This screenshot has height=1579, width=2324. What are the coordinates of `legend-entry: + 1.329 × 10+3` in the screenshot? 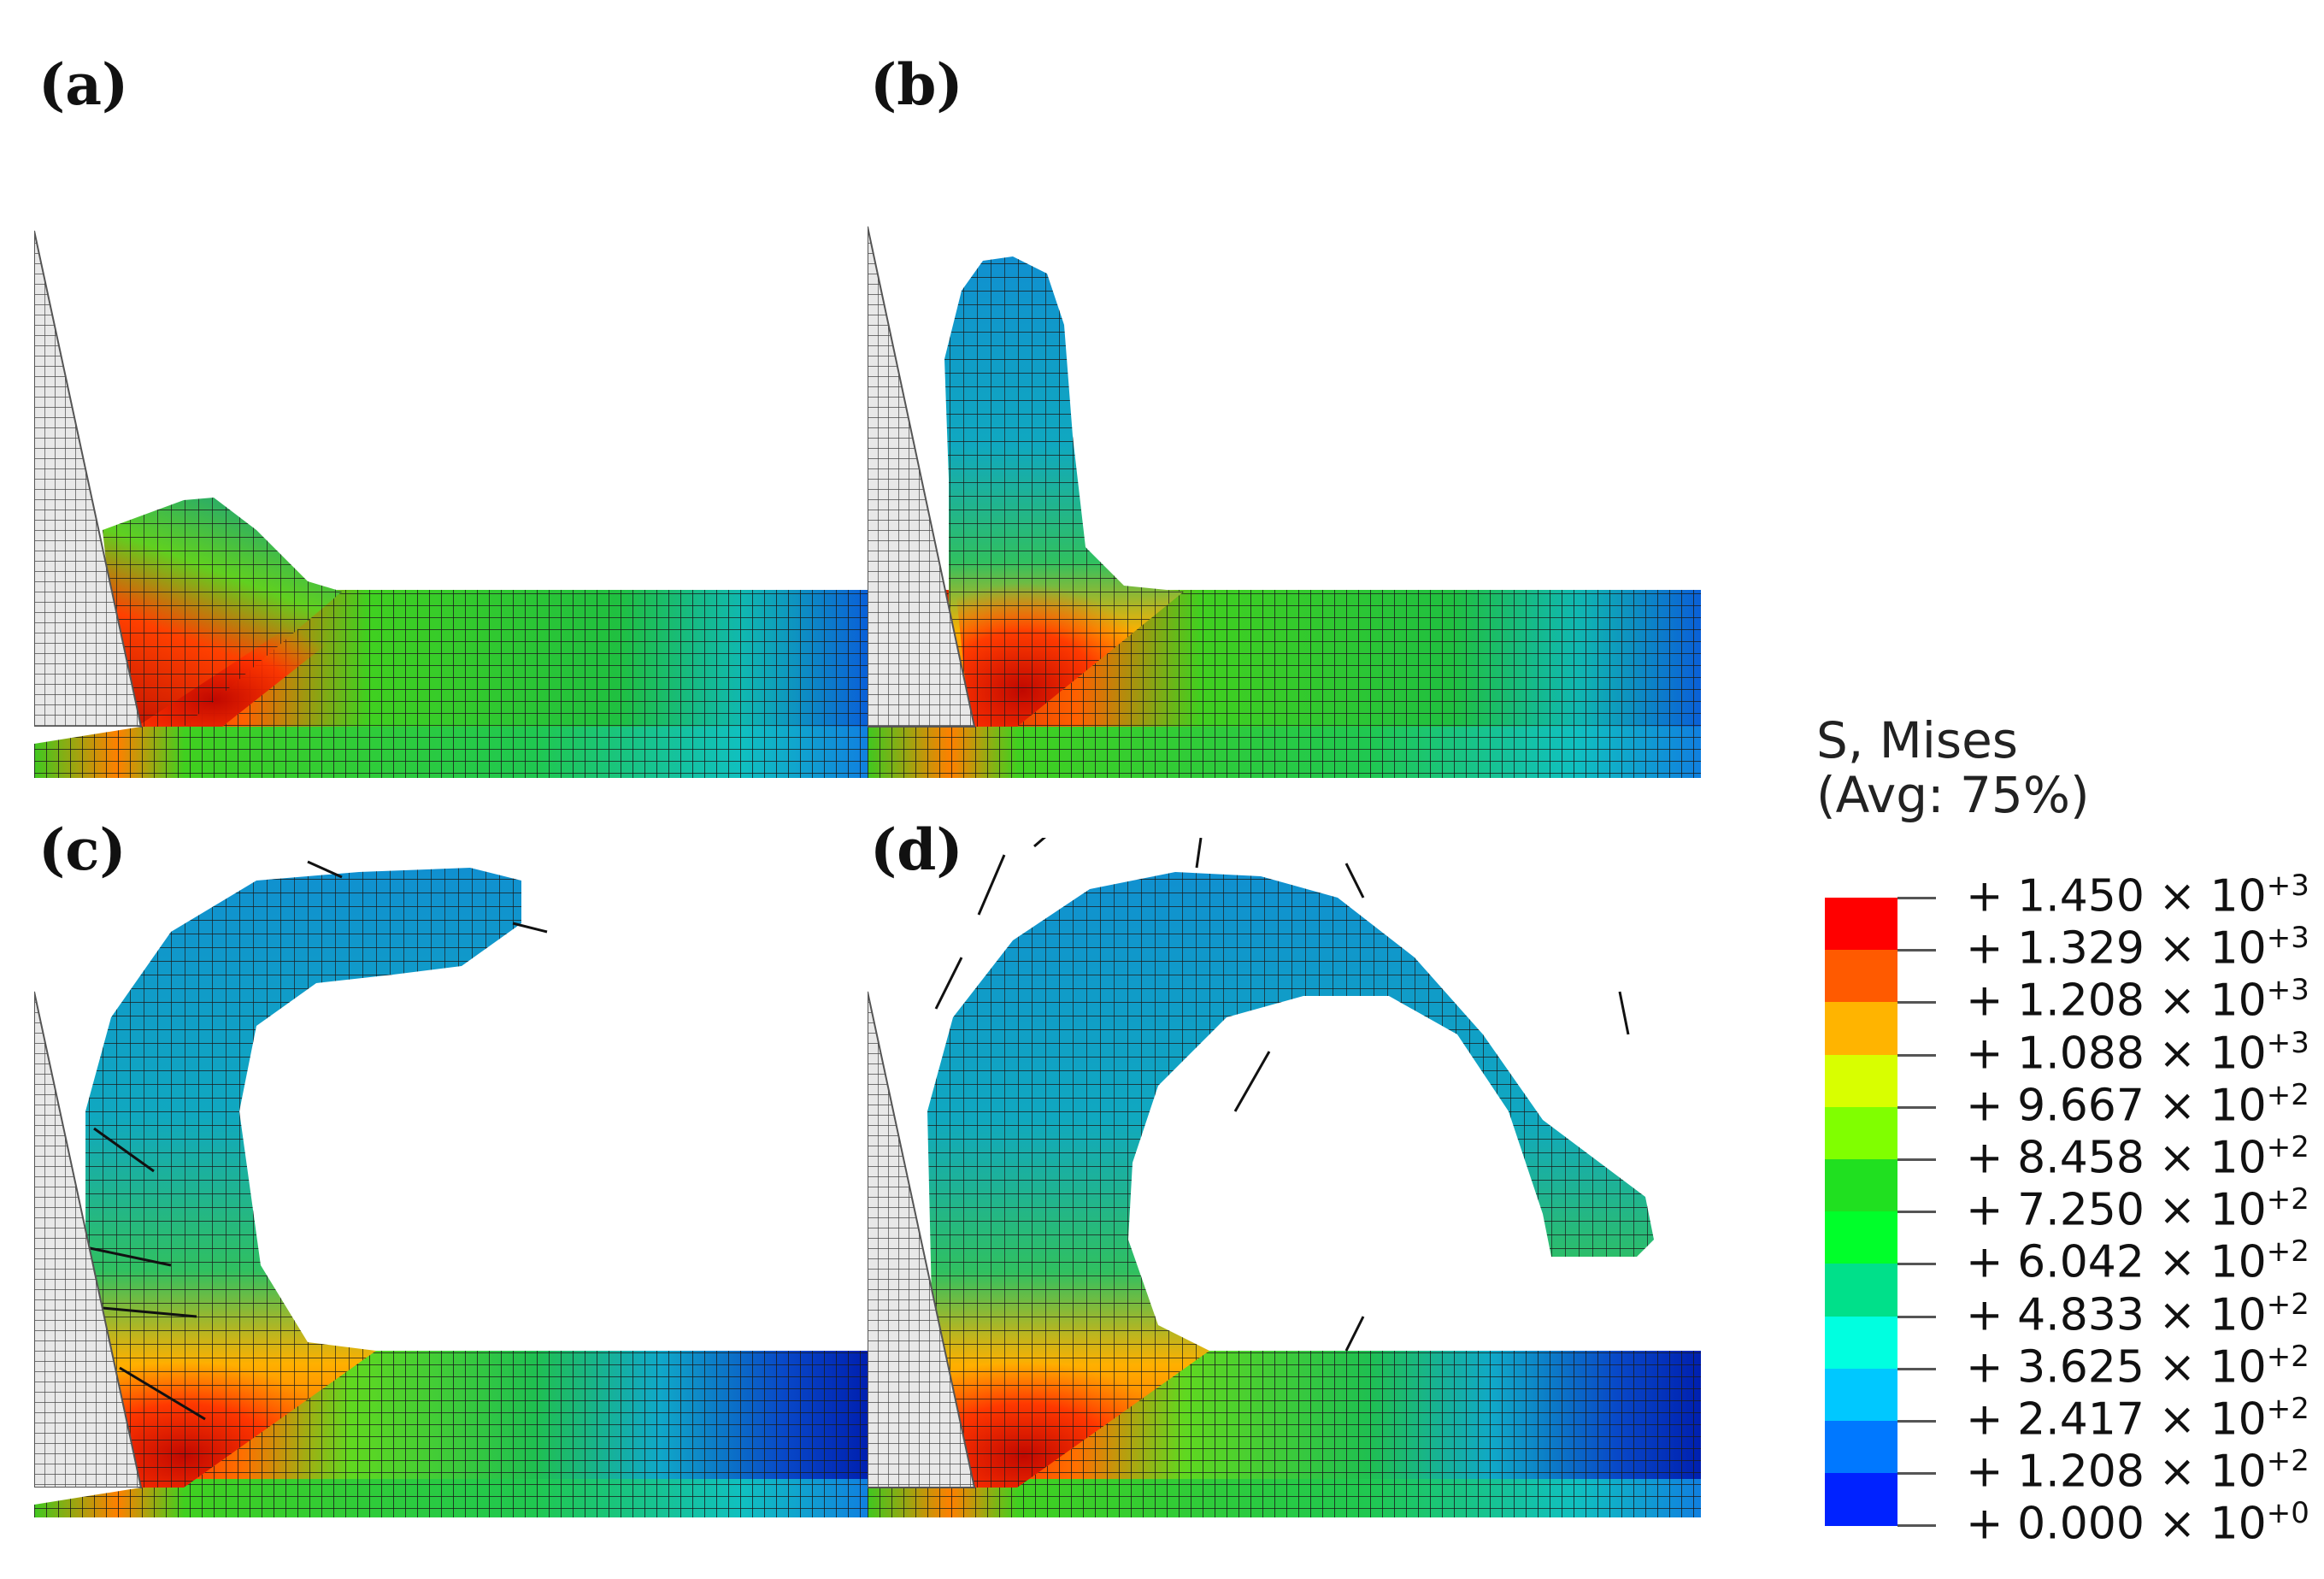 It's located at (2137, 948).